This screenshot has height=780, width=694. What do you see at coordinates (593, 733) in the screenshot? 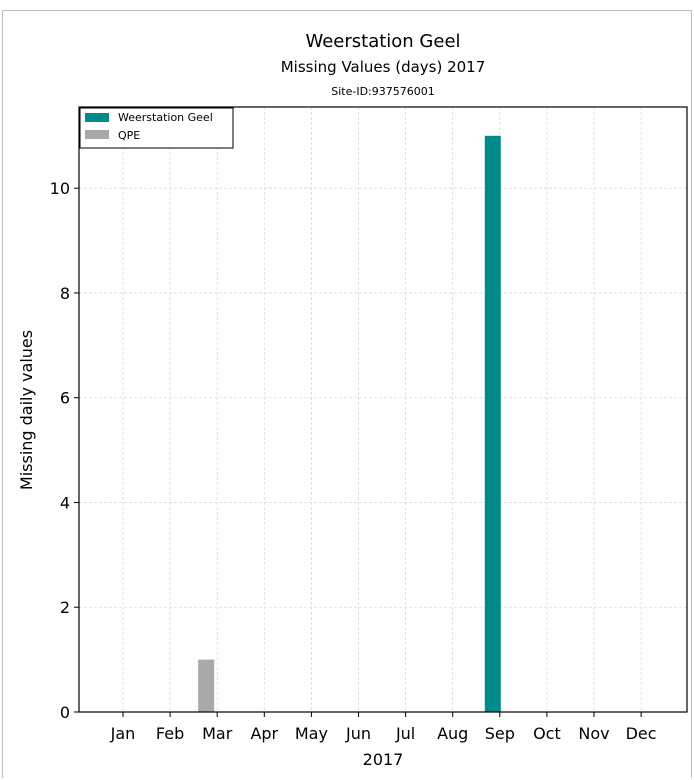
I see `x-tick-label: Nov` at bounding box center [593, 733].